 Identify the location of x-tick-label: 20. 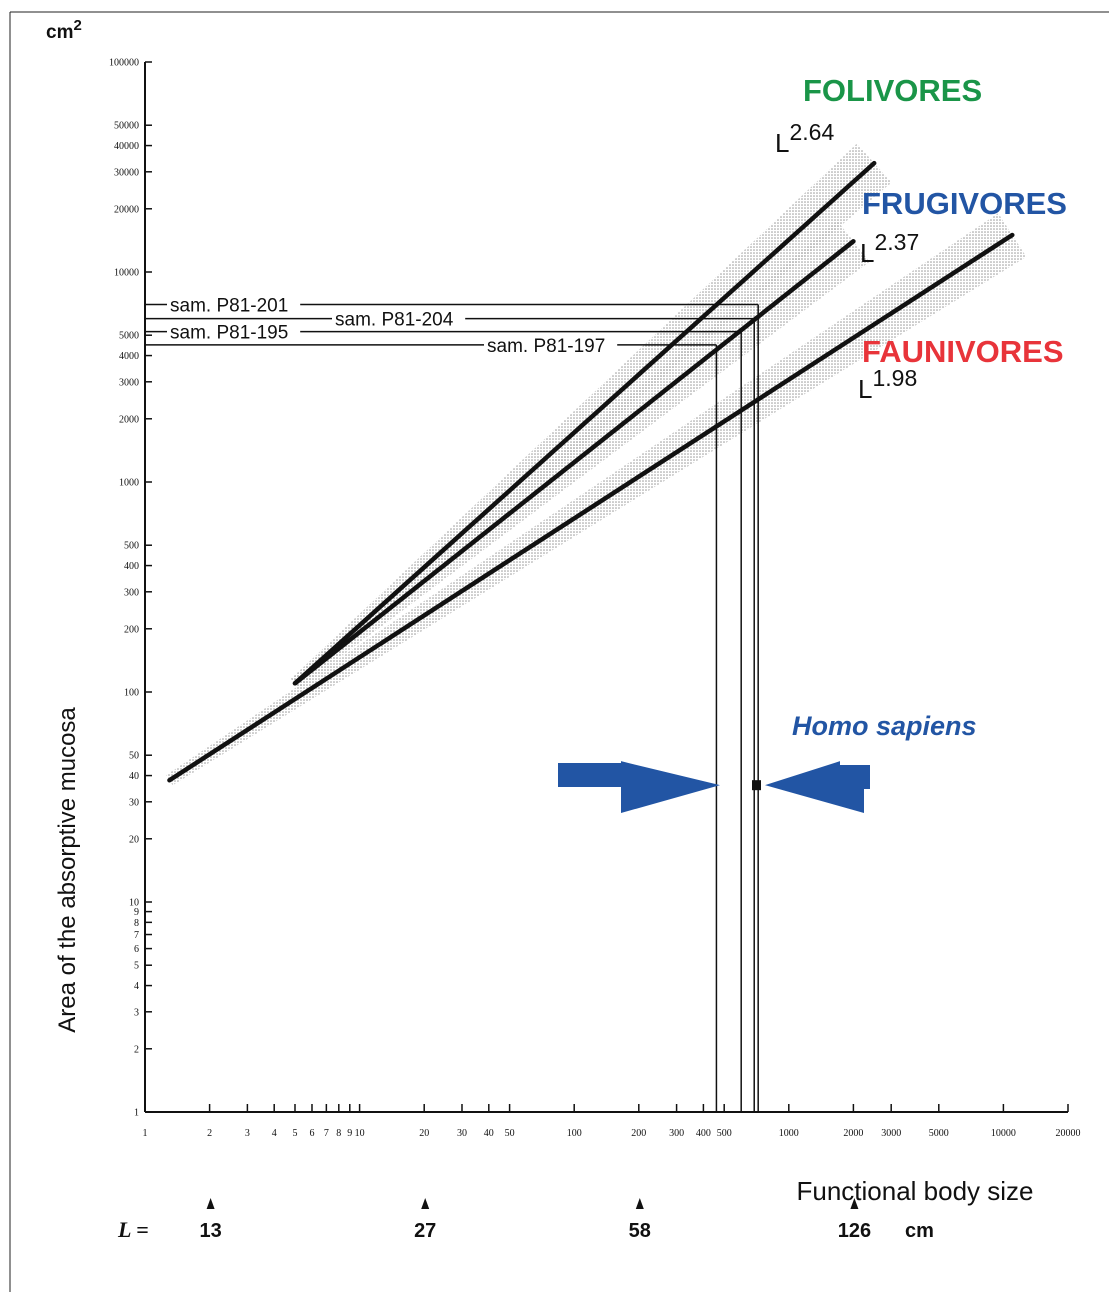
(424, 1133).